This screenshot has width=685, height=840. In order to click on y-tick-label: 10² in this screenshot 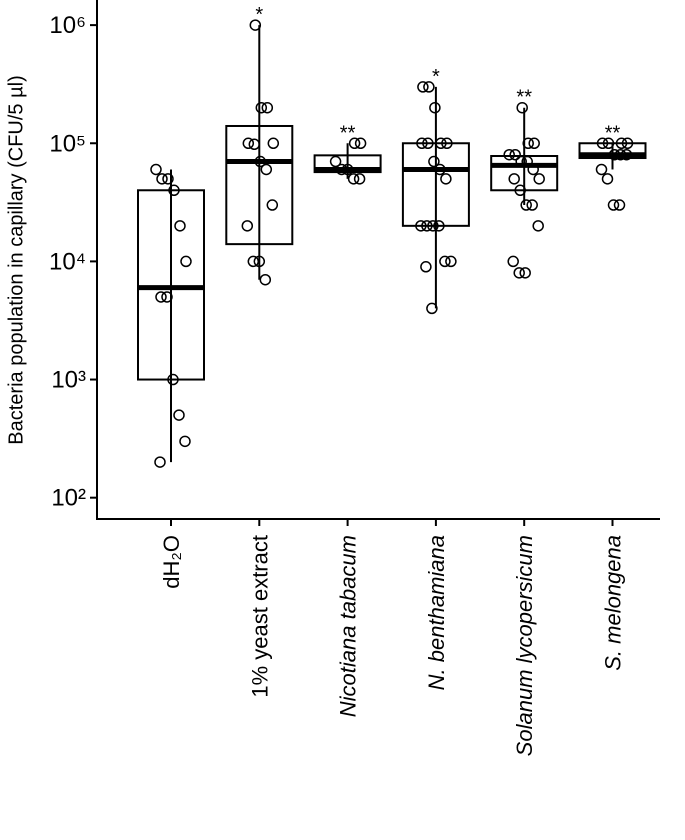, I will do `click(68, 498)`.